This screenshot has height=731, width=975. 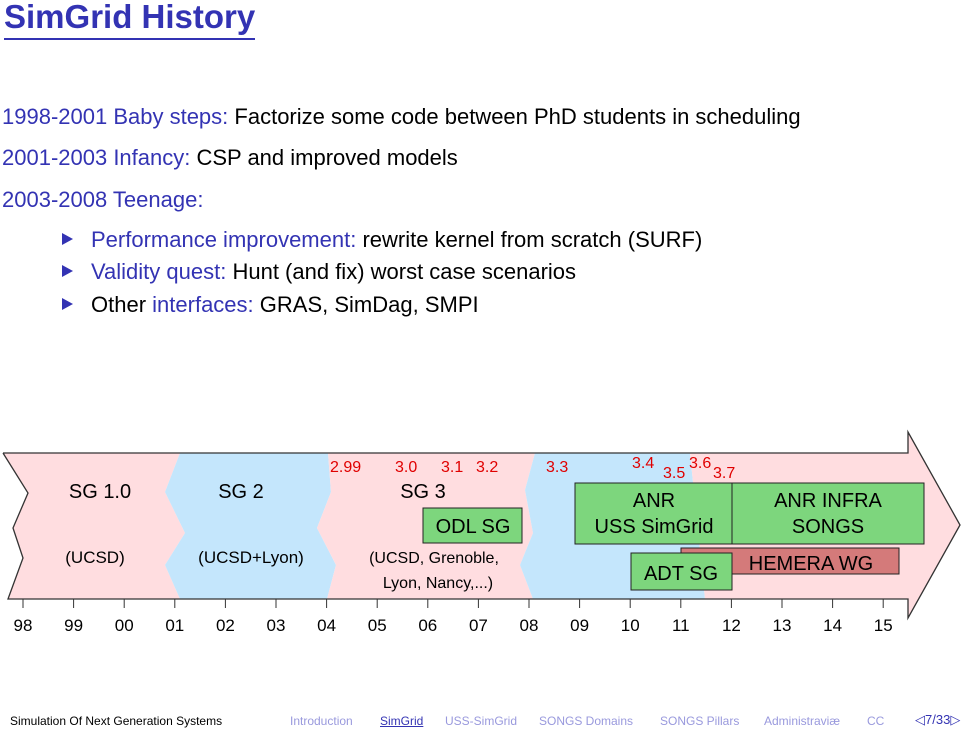 What do you see at coordinates (654, 501) in the screenshot?
I see `project-anr-uss-label: ANR` at bounding box center [654, 501].